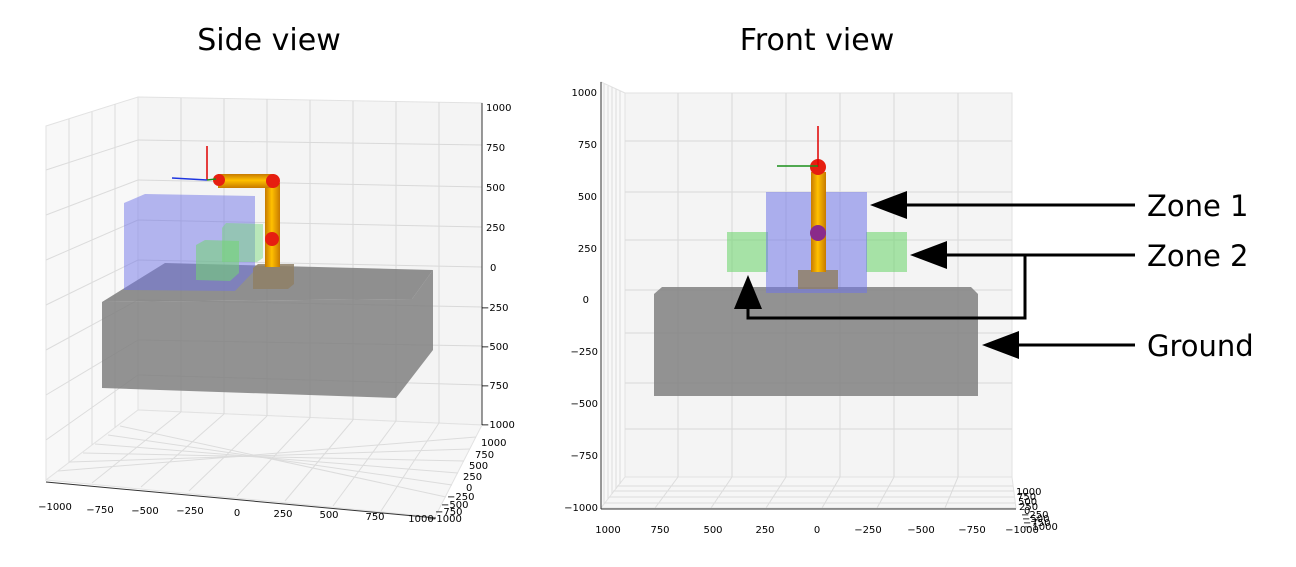 Image resolution: width=1296 pixels, height=567 pixels. Describe the element at coordinates (493, 268) in the screenshot. I see `side-z-tick: 0` at that location.